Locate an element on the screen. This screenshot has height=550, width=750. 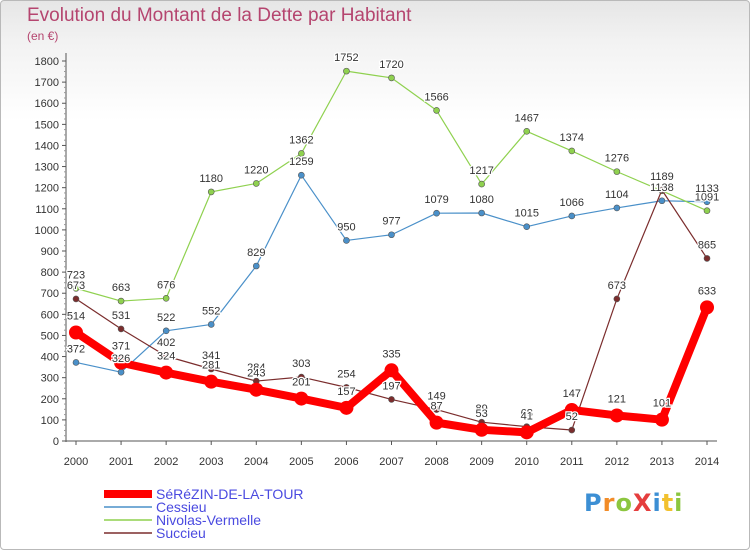
y-tick-label: 1600 is located at coordinates (47, 104).